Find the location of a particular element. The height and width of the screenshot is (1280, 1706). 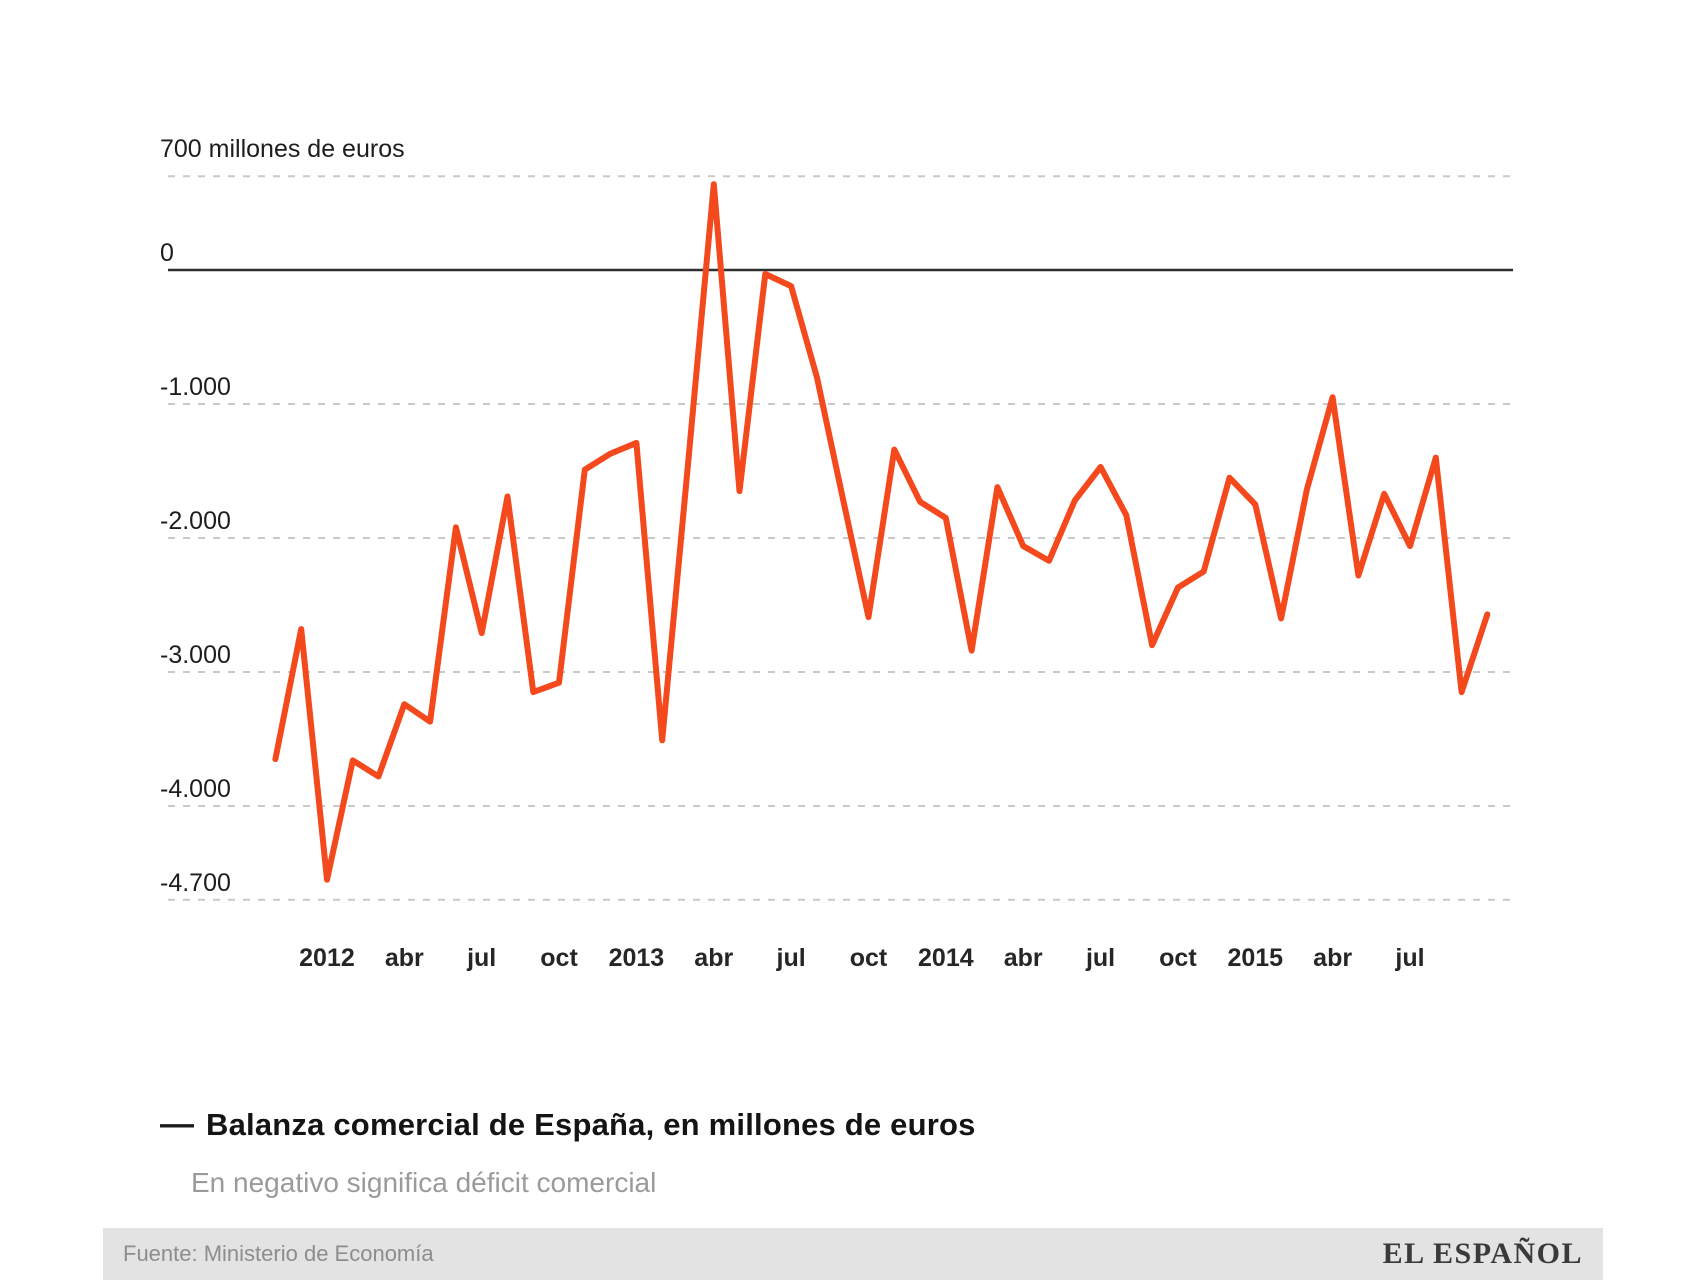

x-tick-label: 2015 is located at coordinates (1255, 958).